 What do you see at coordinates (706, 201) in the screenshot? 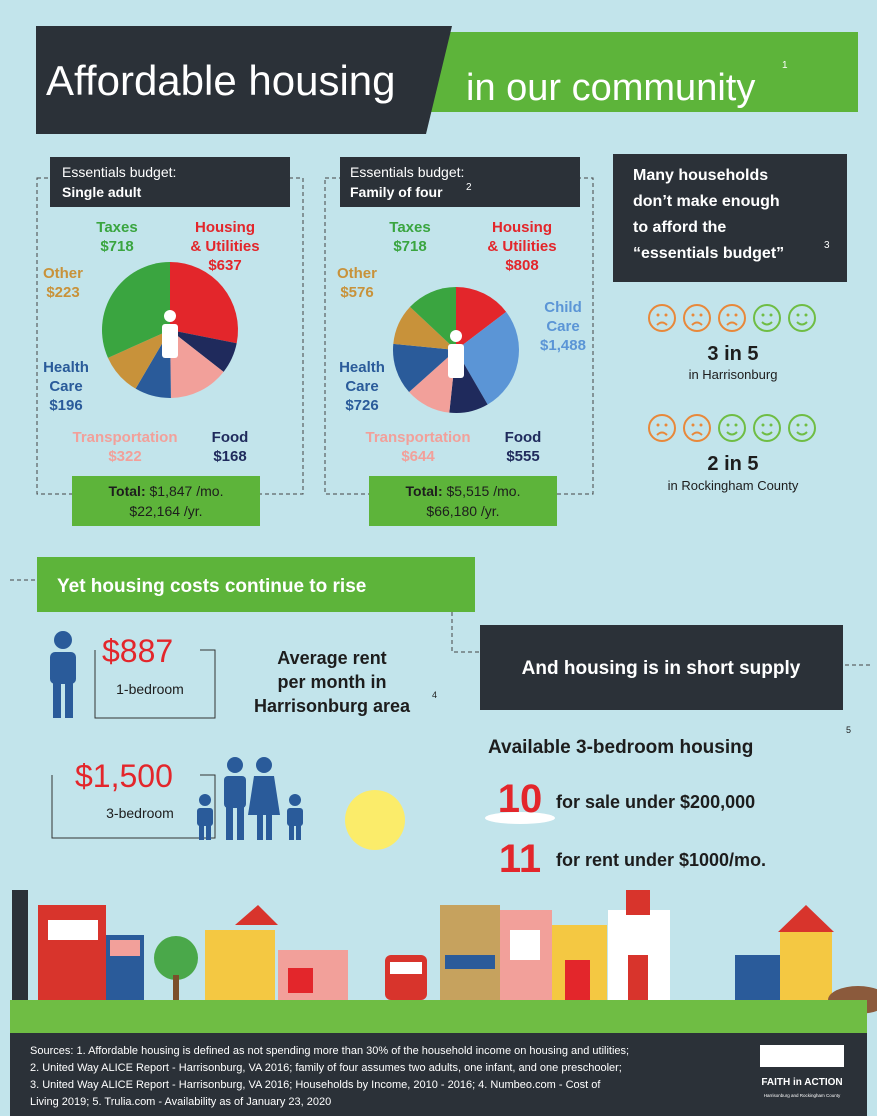
I see `shortfall-line: don’t make enough` at bounding box center [706, 201].